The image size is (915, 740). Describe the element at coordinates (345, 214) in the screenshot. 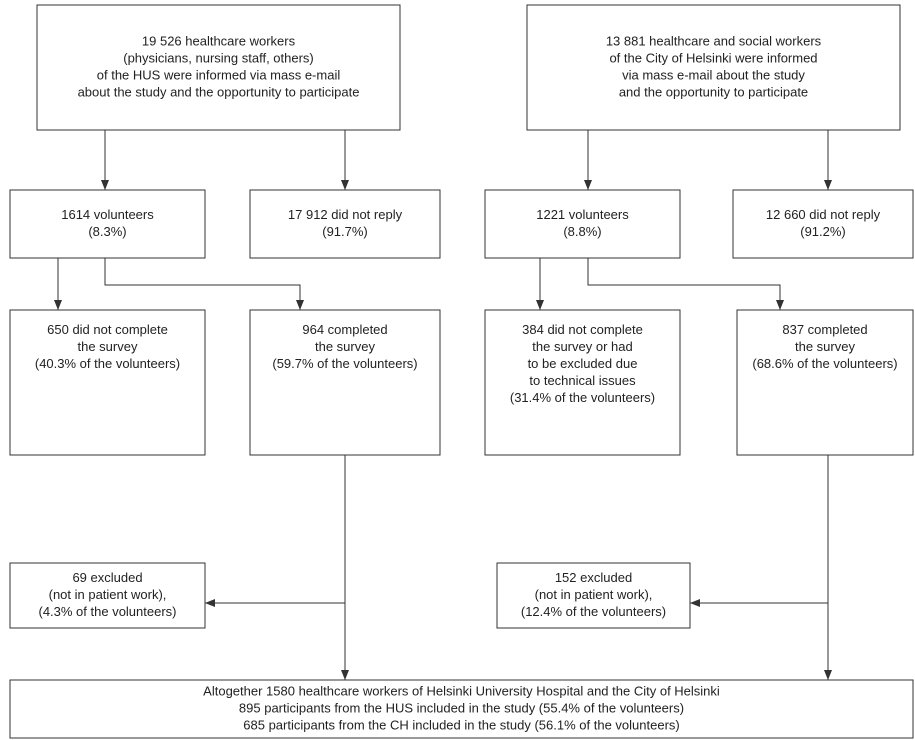

I see `node-label: 17 912 did not reply` at that location.